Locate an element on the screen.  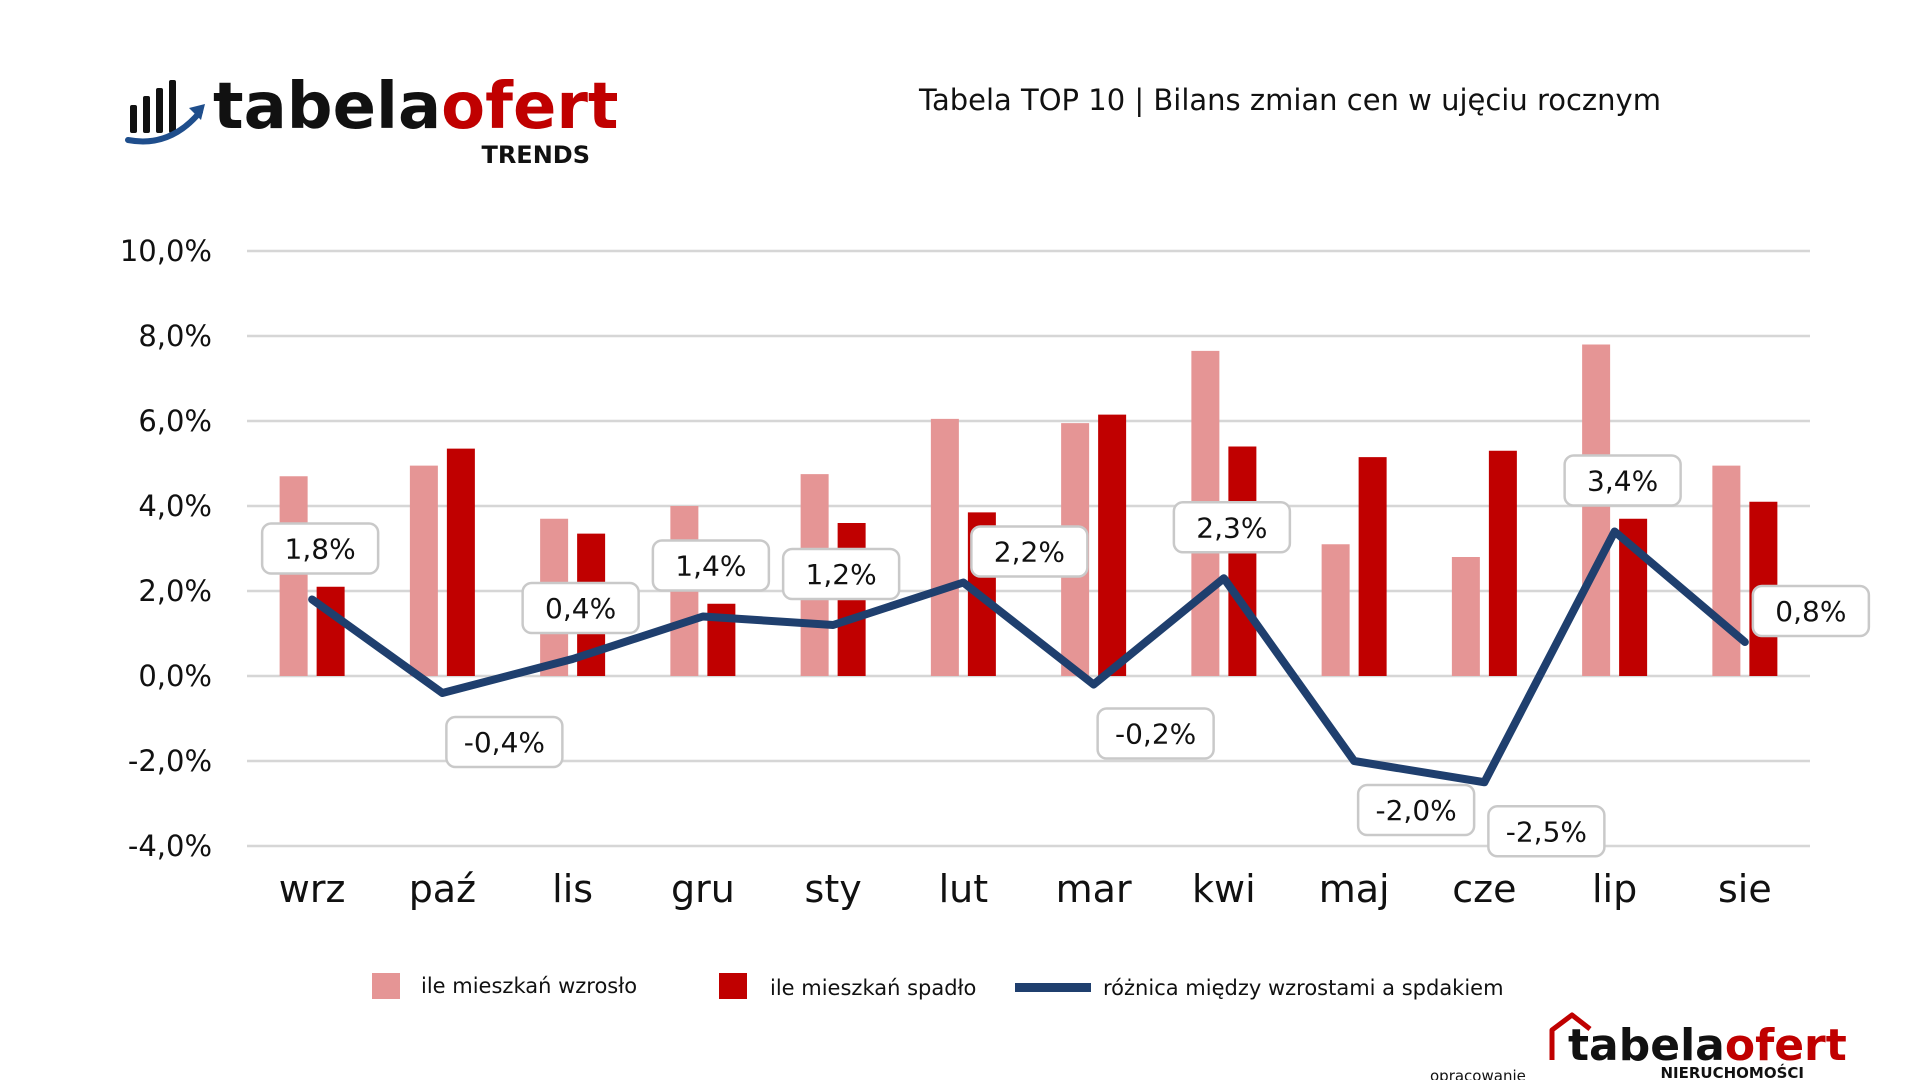
data-label-text: 2,3% is located at coordinates (1231, 527).